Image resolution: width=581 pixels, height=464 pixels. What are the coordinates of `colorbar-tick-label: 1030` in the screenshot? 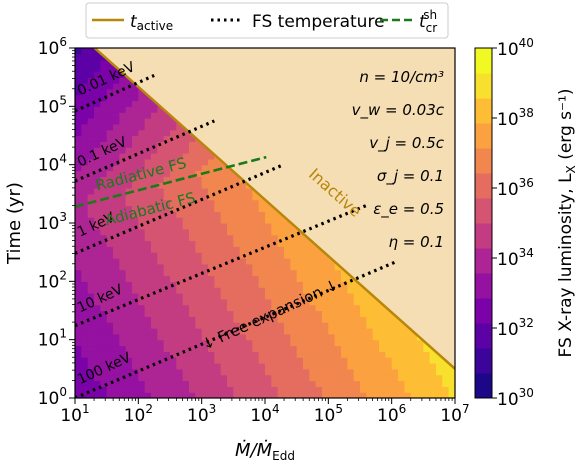 It's located at (515, 398).